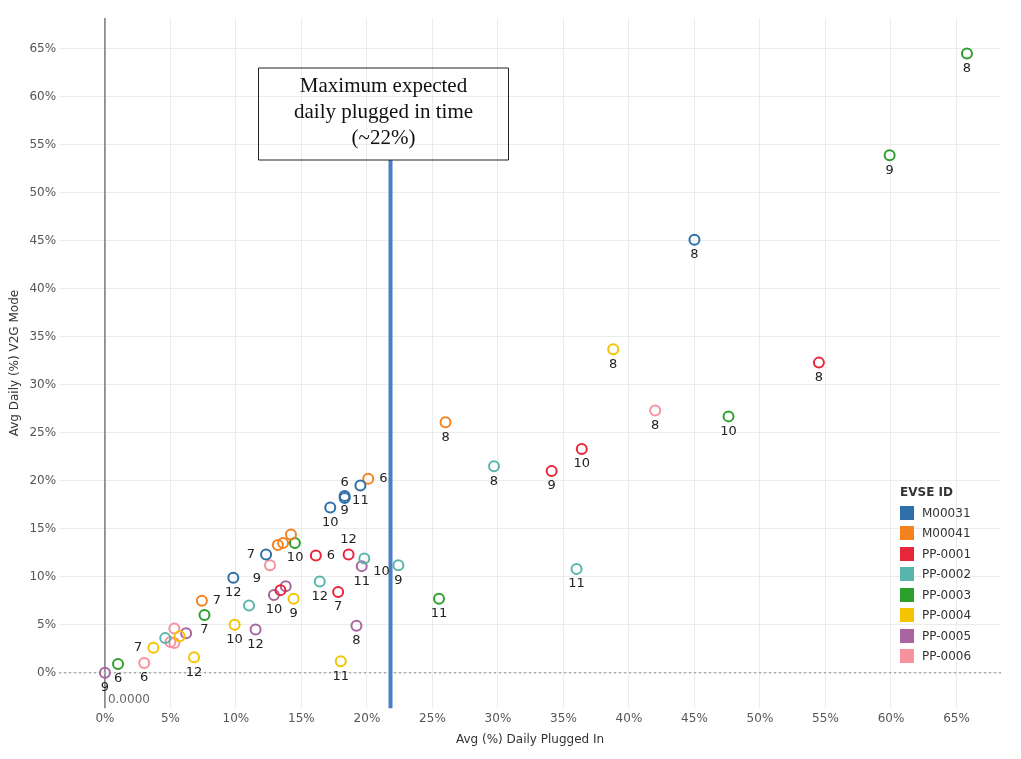 This screenshot has width=1021, height=759. I want to click on ref-line-label: Maximum expected daily plugged in time (~22%), so click(383, 111).